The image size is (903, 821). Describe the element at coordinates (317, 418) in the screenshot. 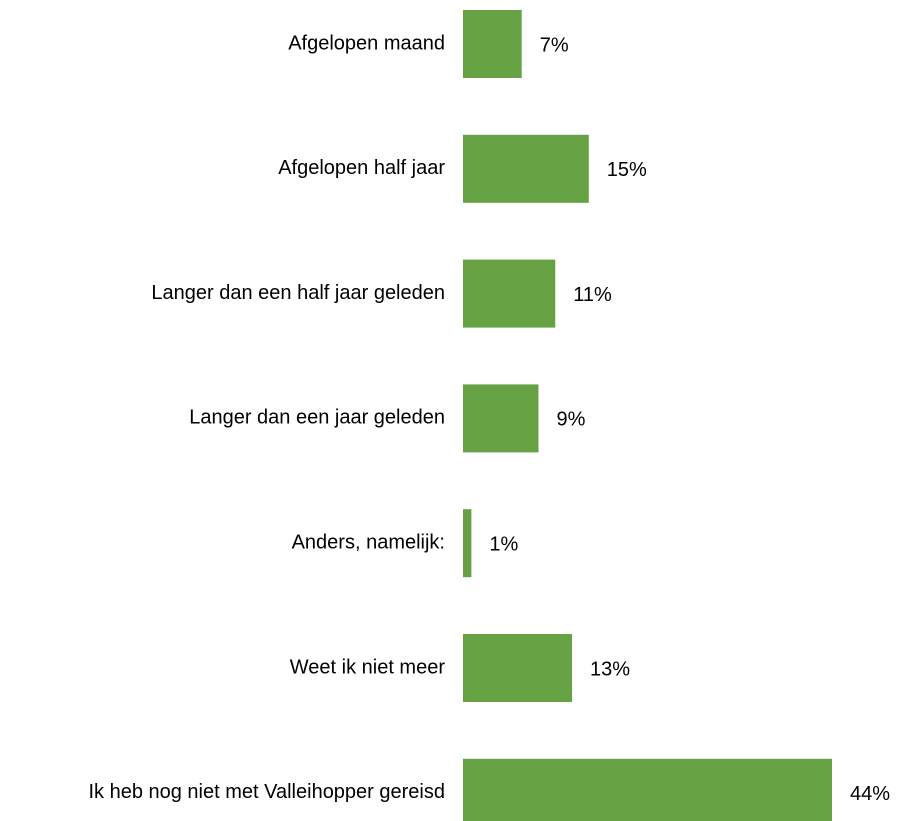

I see `category-label: Langer dan een jaar geleden` at that location.